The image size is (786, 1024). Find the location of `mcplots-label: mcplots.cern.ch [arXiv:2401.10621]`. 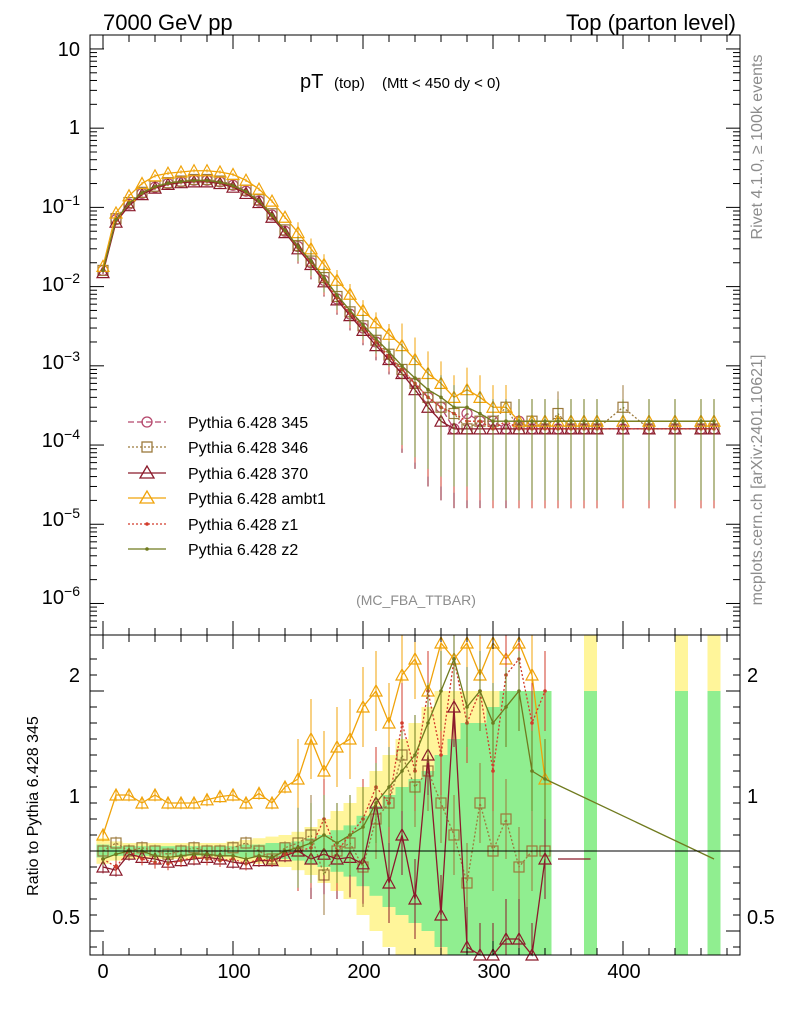

mcplots-label: mcplots.cern.ch [arXiv:2401.10621] is located at coordinates (757, 480).